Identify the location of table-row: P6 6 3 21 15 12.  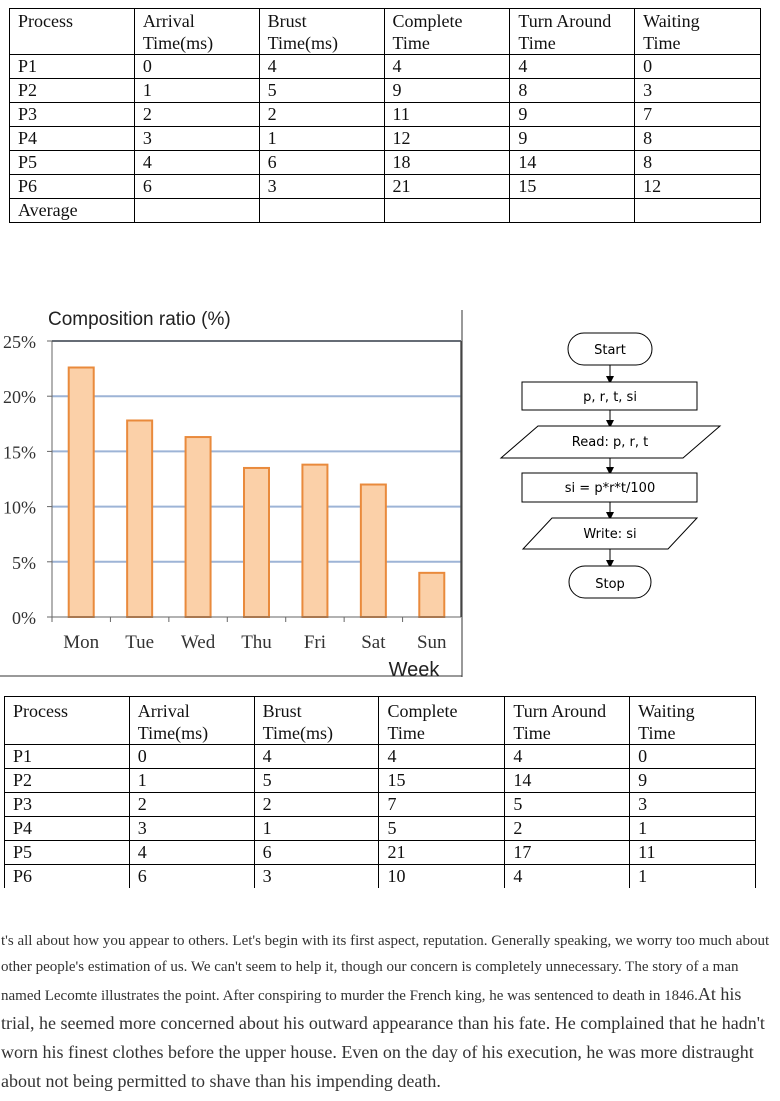
(385, 186).